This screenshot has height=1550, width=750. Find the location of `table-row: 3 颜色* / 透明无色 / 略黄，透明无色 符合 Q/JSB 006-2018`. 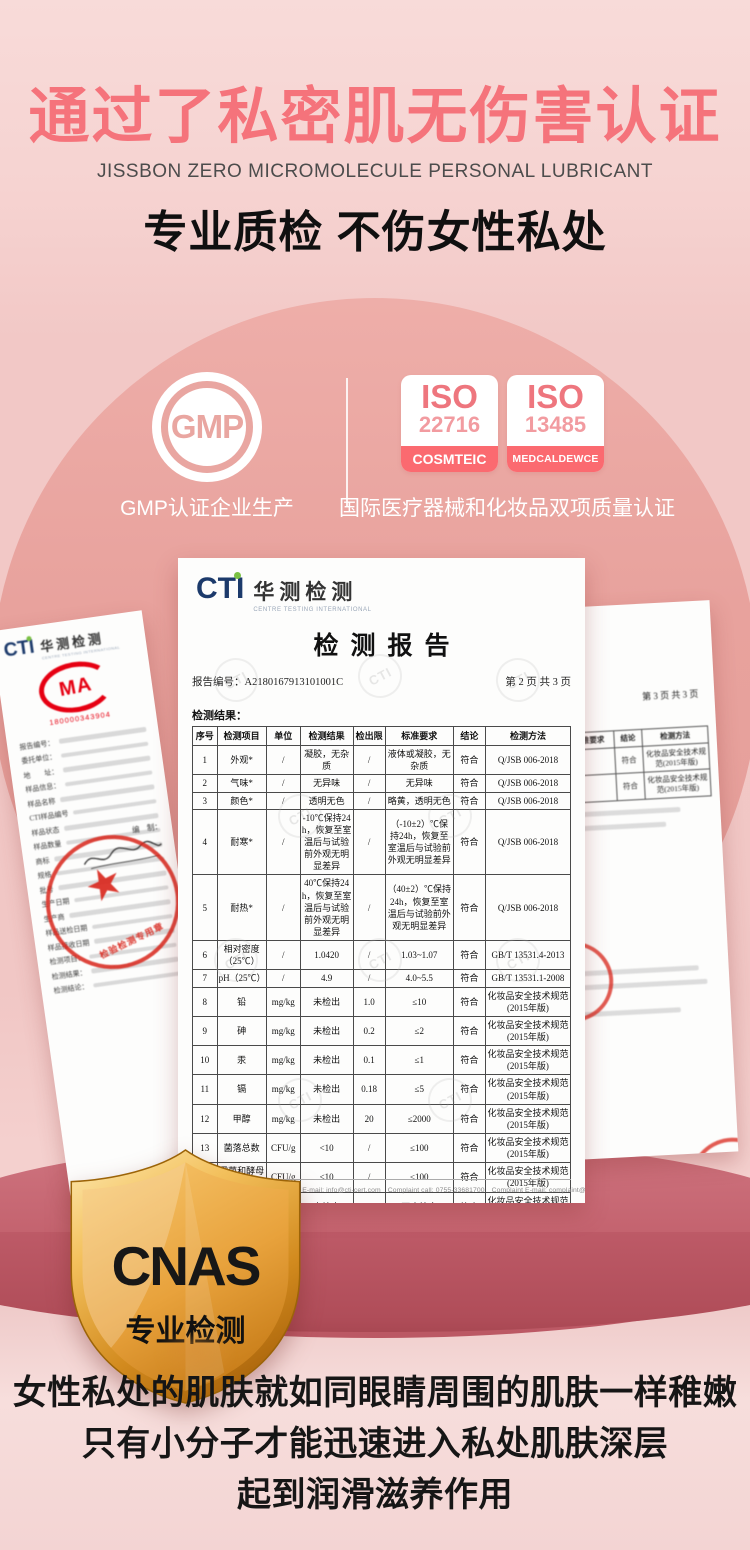

table-row: 3 颜色* / 透明无色 / 略黄，透明无色 符合 Q/JSB 006-2018 is located at coordinates (382, 800).